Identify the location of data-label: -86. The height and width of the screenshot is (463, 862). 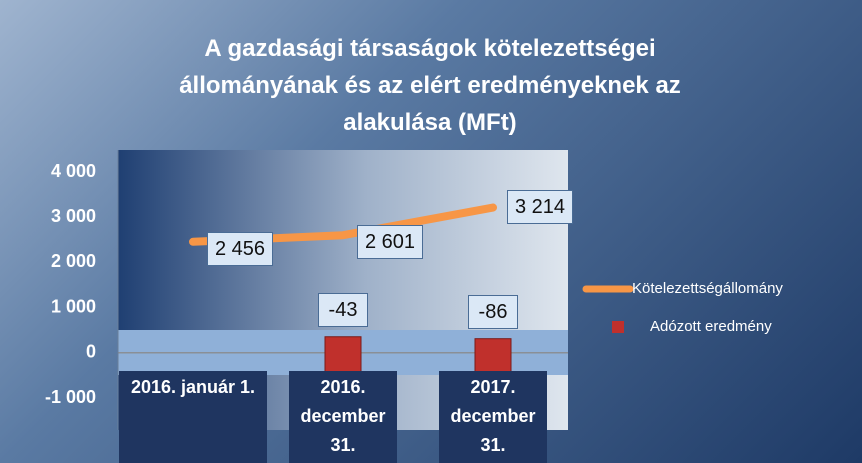
(493, 311).